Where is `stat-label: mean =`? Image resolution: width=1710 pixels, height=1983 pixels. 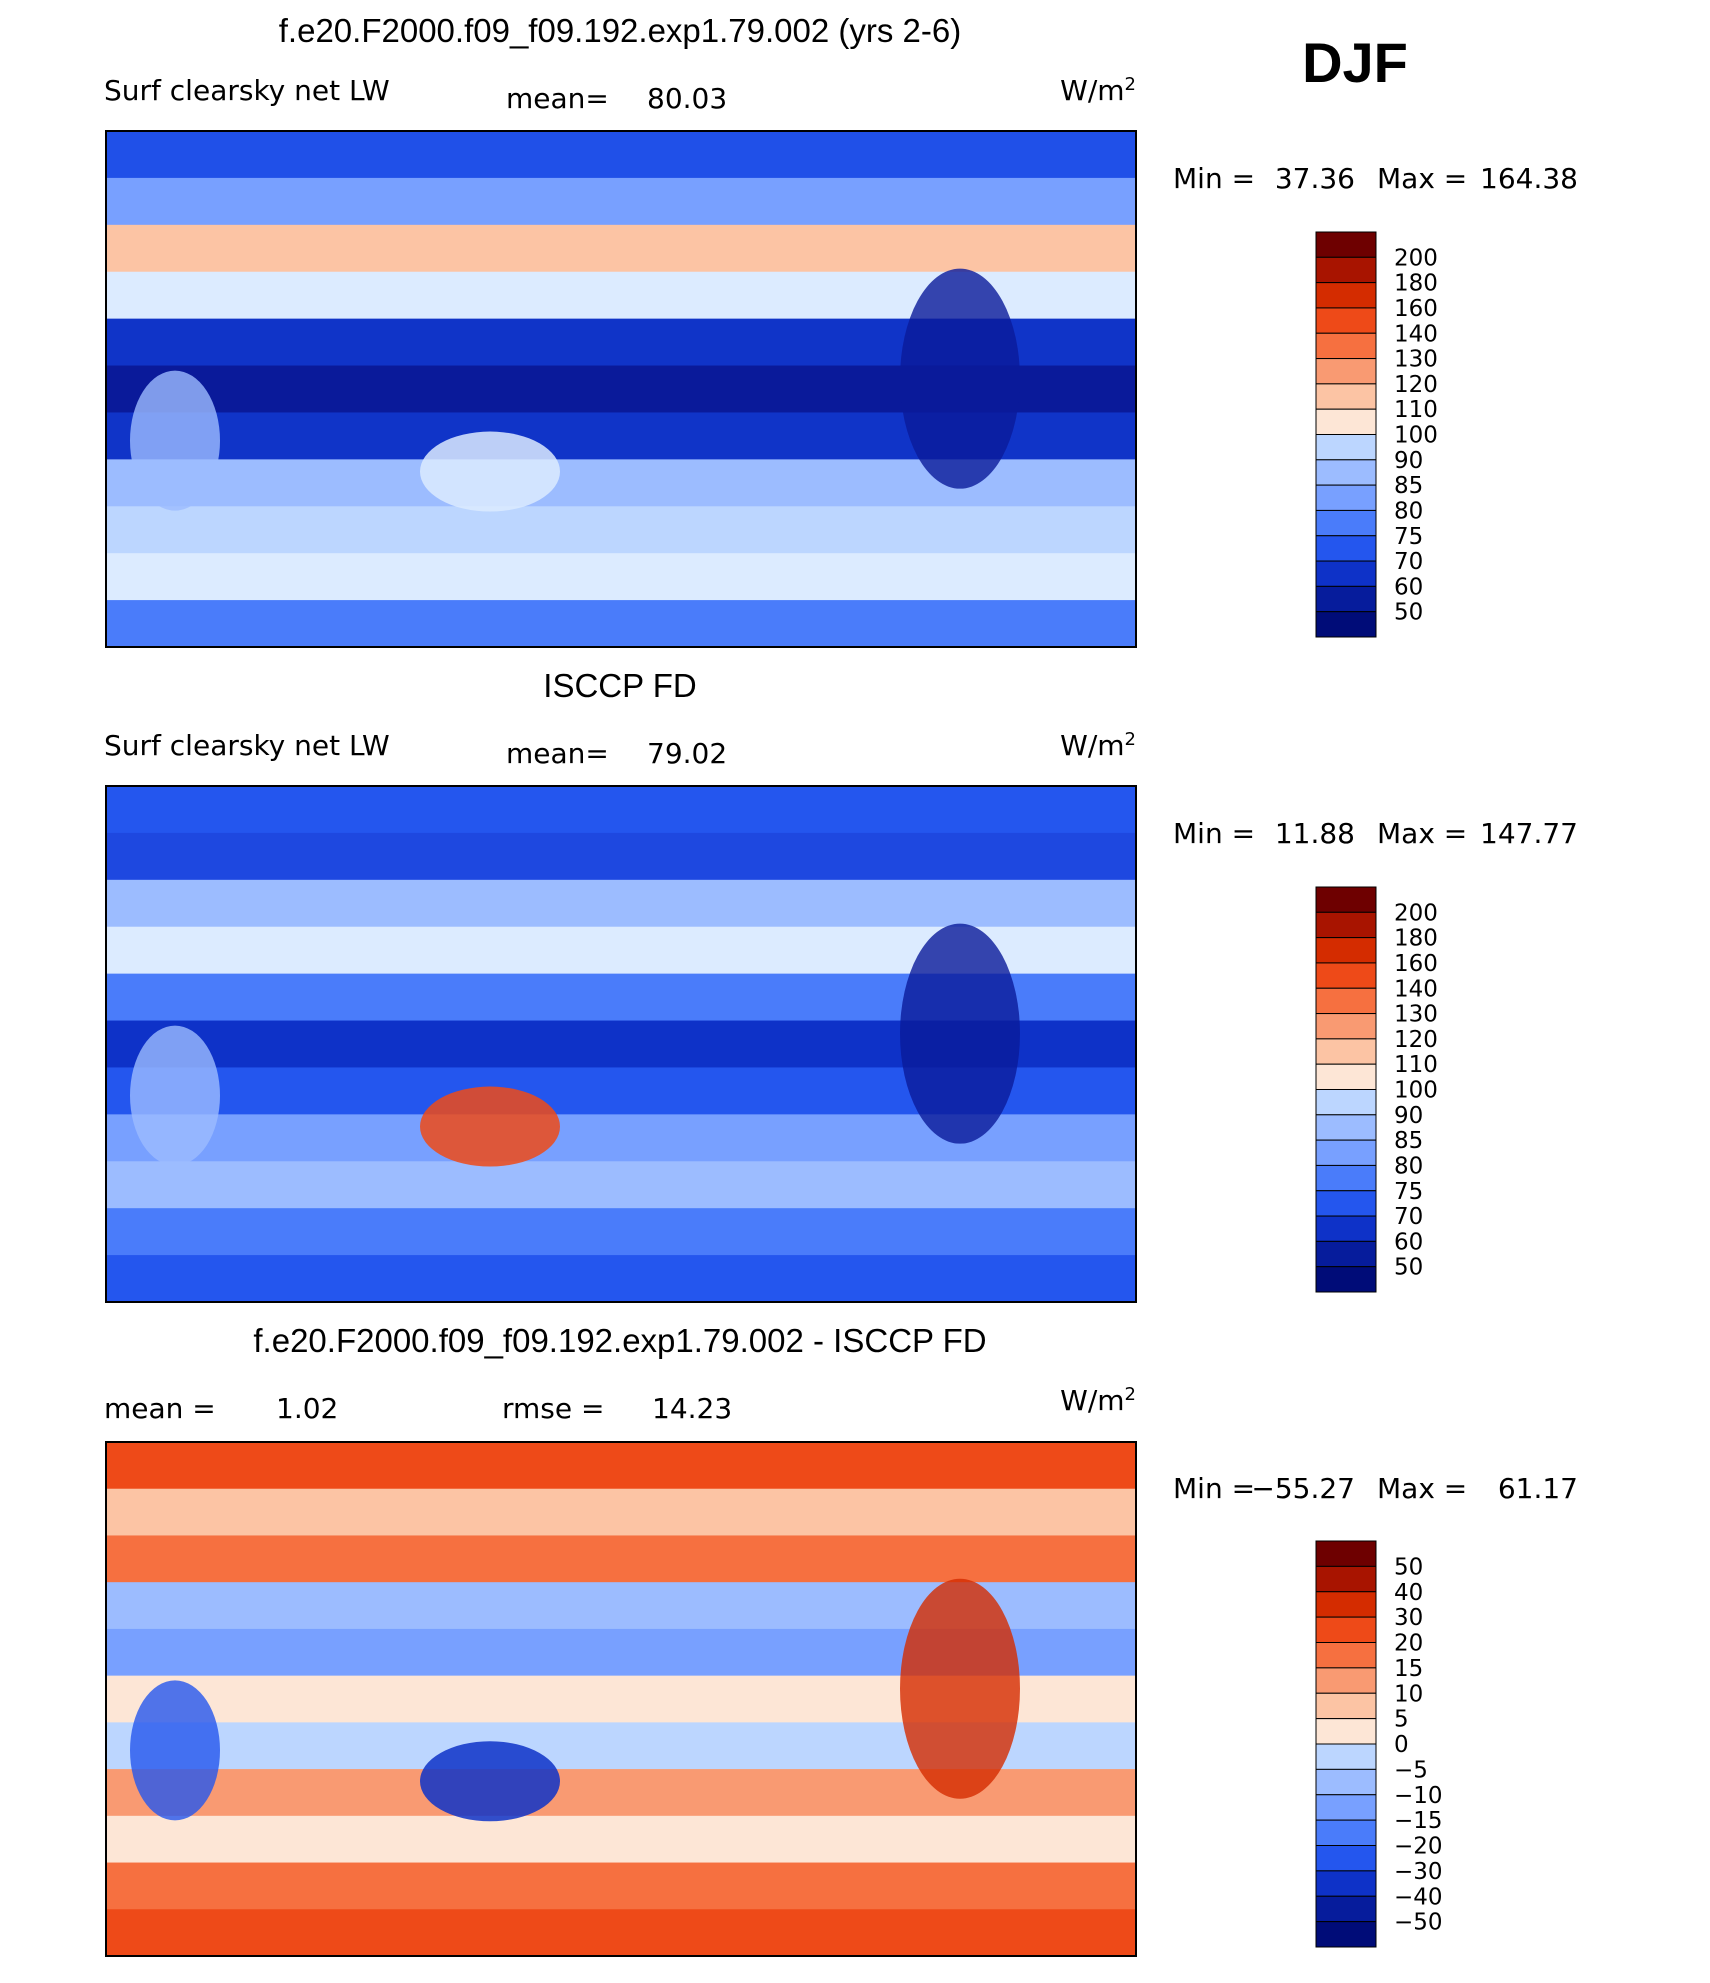
stat-label: mean = is located at coordinates (160, 1408).